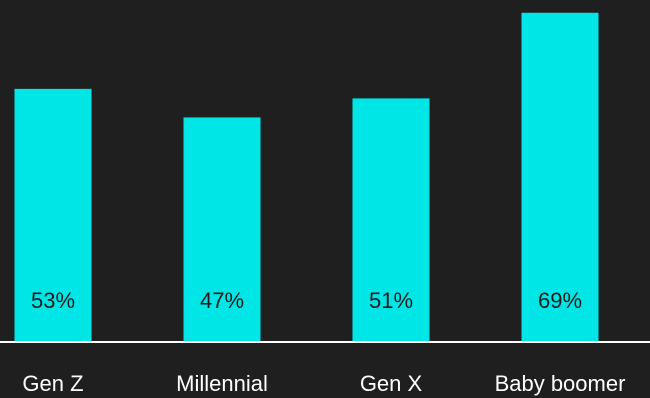  What do you see at coordinates (222, 229) in the screenshot?
I see `bar-millennial` at bounding box center [222, 229].